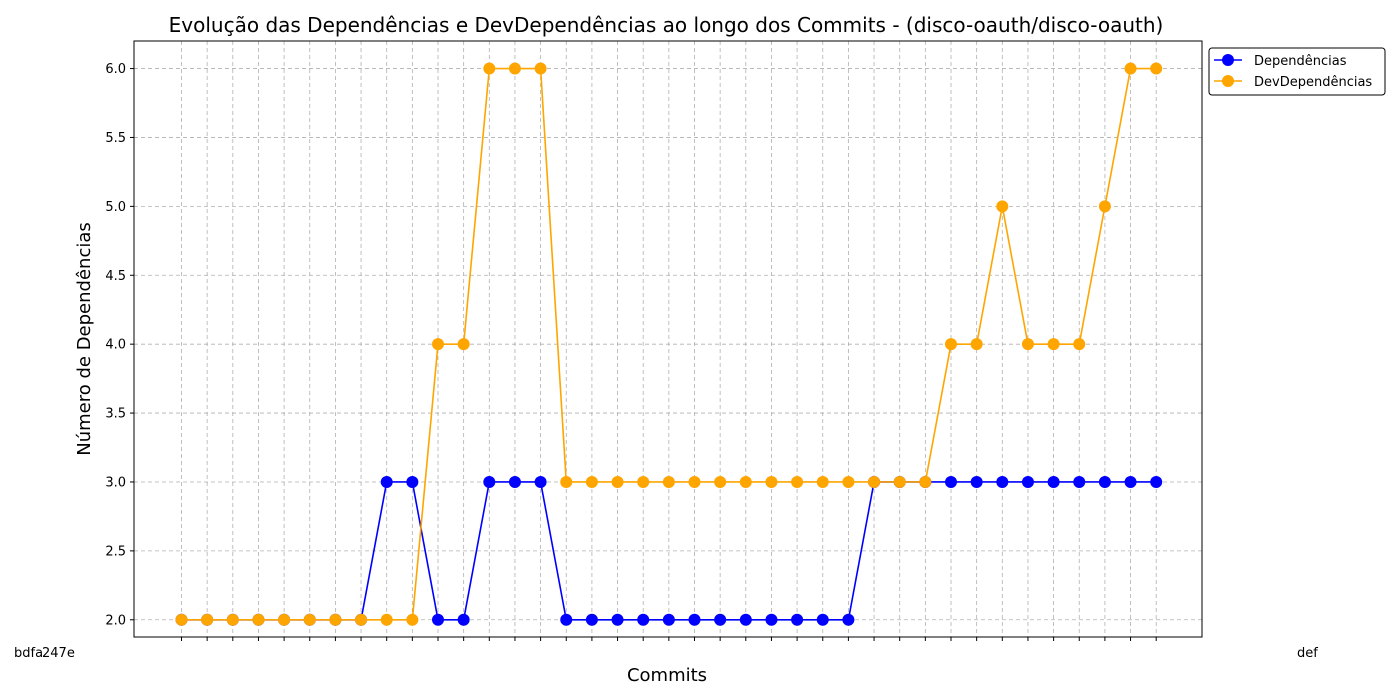 The height and width of the screenshot is (700, 1400). What do you see at coordinates (115, 482) in the screenshot?
I see `y-tick-label: 3.0` at bounding box center [115, 482].